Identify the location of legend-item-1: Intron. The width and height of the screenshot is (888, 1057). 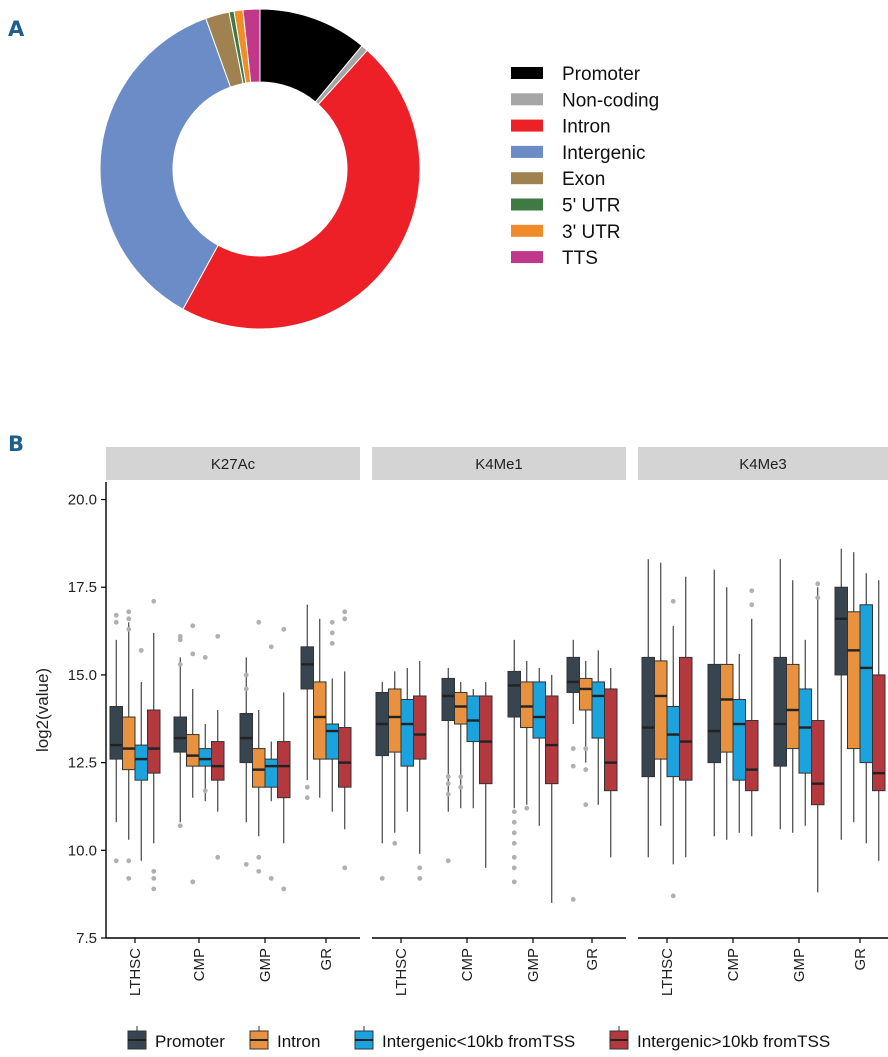
(284, 1038).